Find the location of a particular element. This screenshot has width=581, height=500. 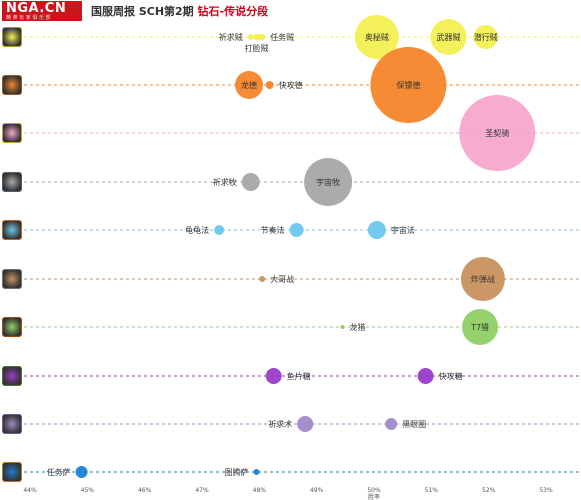

x-tick-label: 50% is located at coordinates (374, 490).